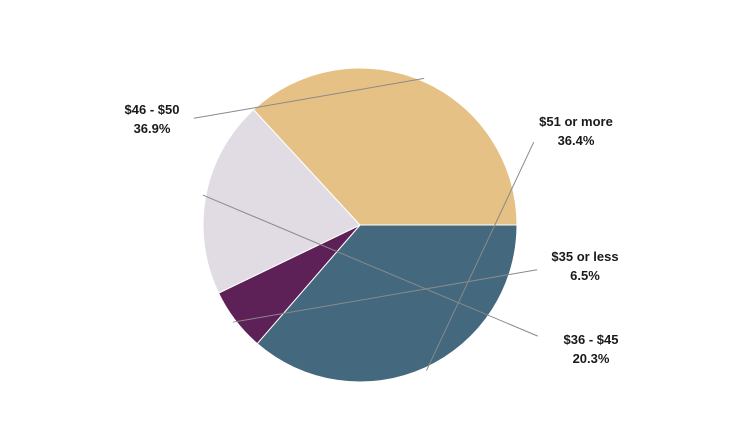 The image size is (750, 425). Describe the element at coordinates (576, 121) in the screenshot. I see `slice-label-name-0: $51 or more` at that location.